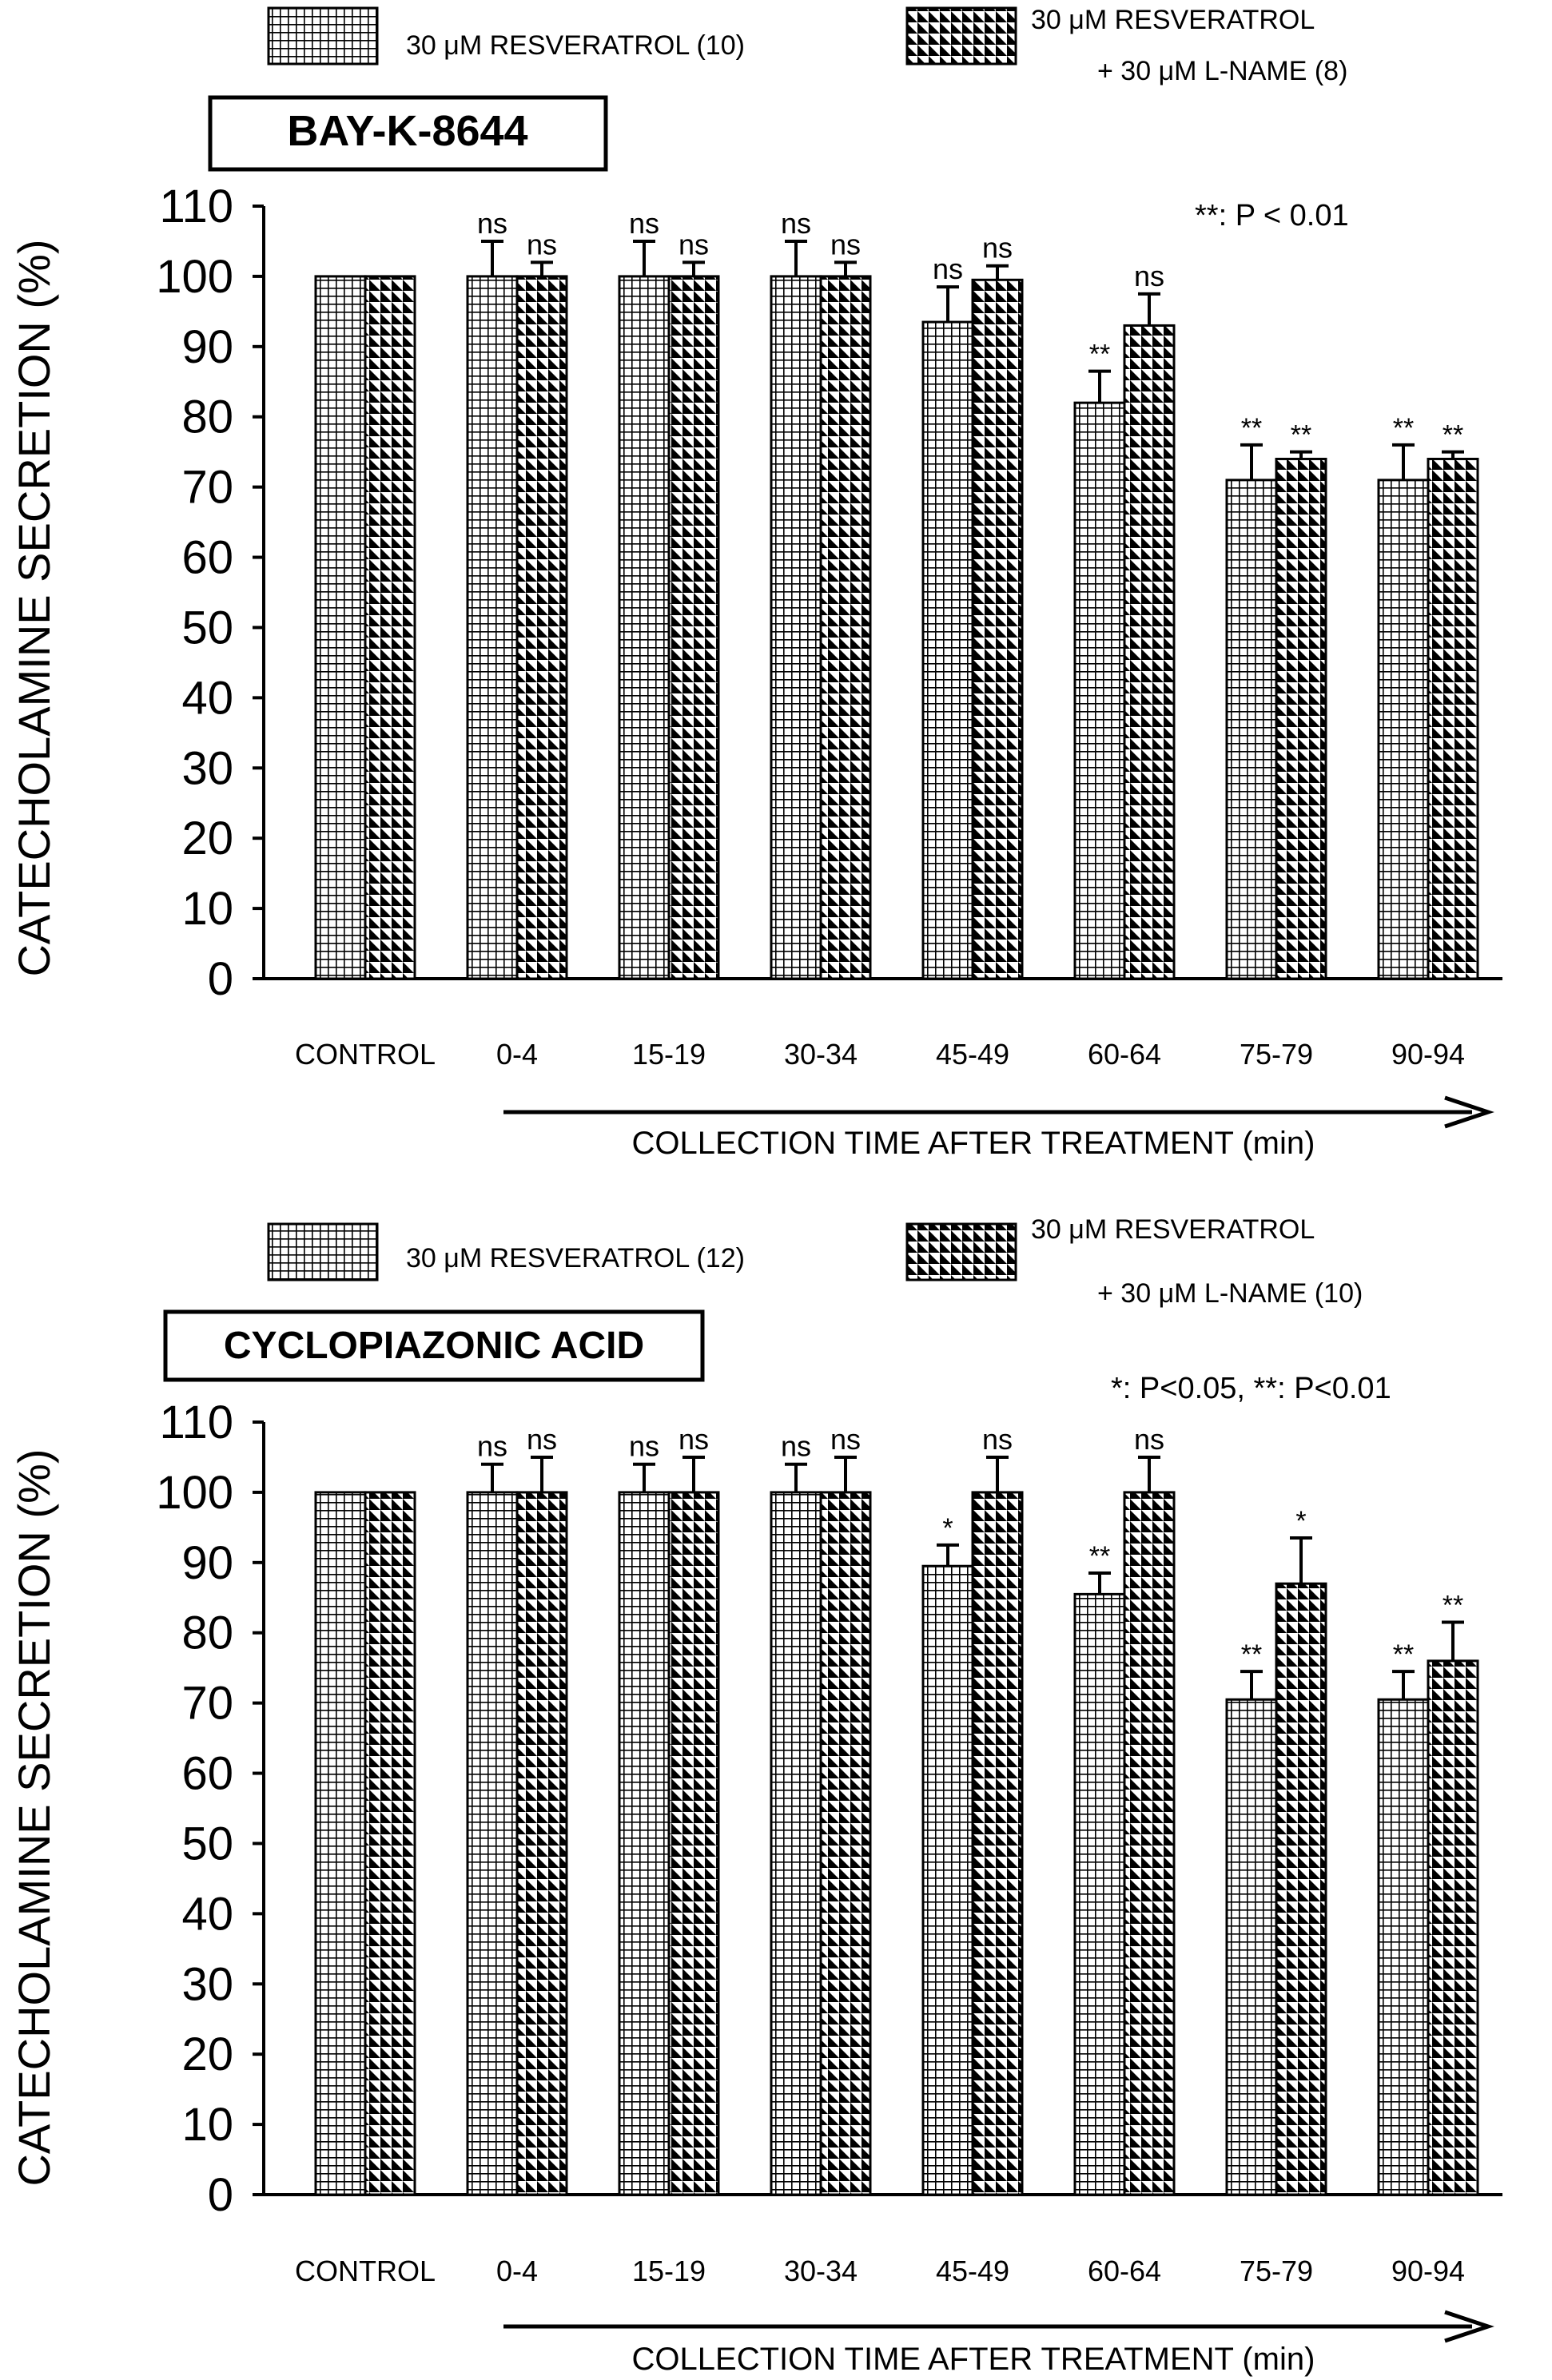 This screenshot has width=1552, height=2380. What do you see at coordinates (407, 131) in the screenshot?
I see `panel-title: BAY-K-8644` at bounding box center [407, 131].